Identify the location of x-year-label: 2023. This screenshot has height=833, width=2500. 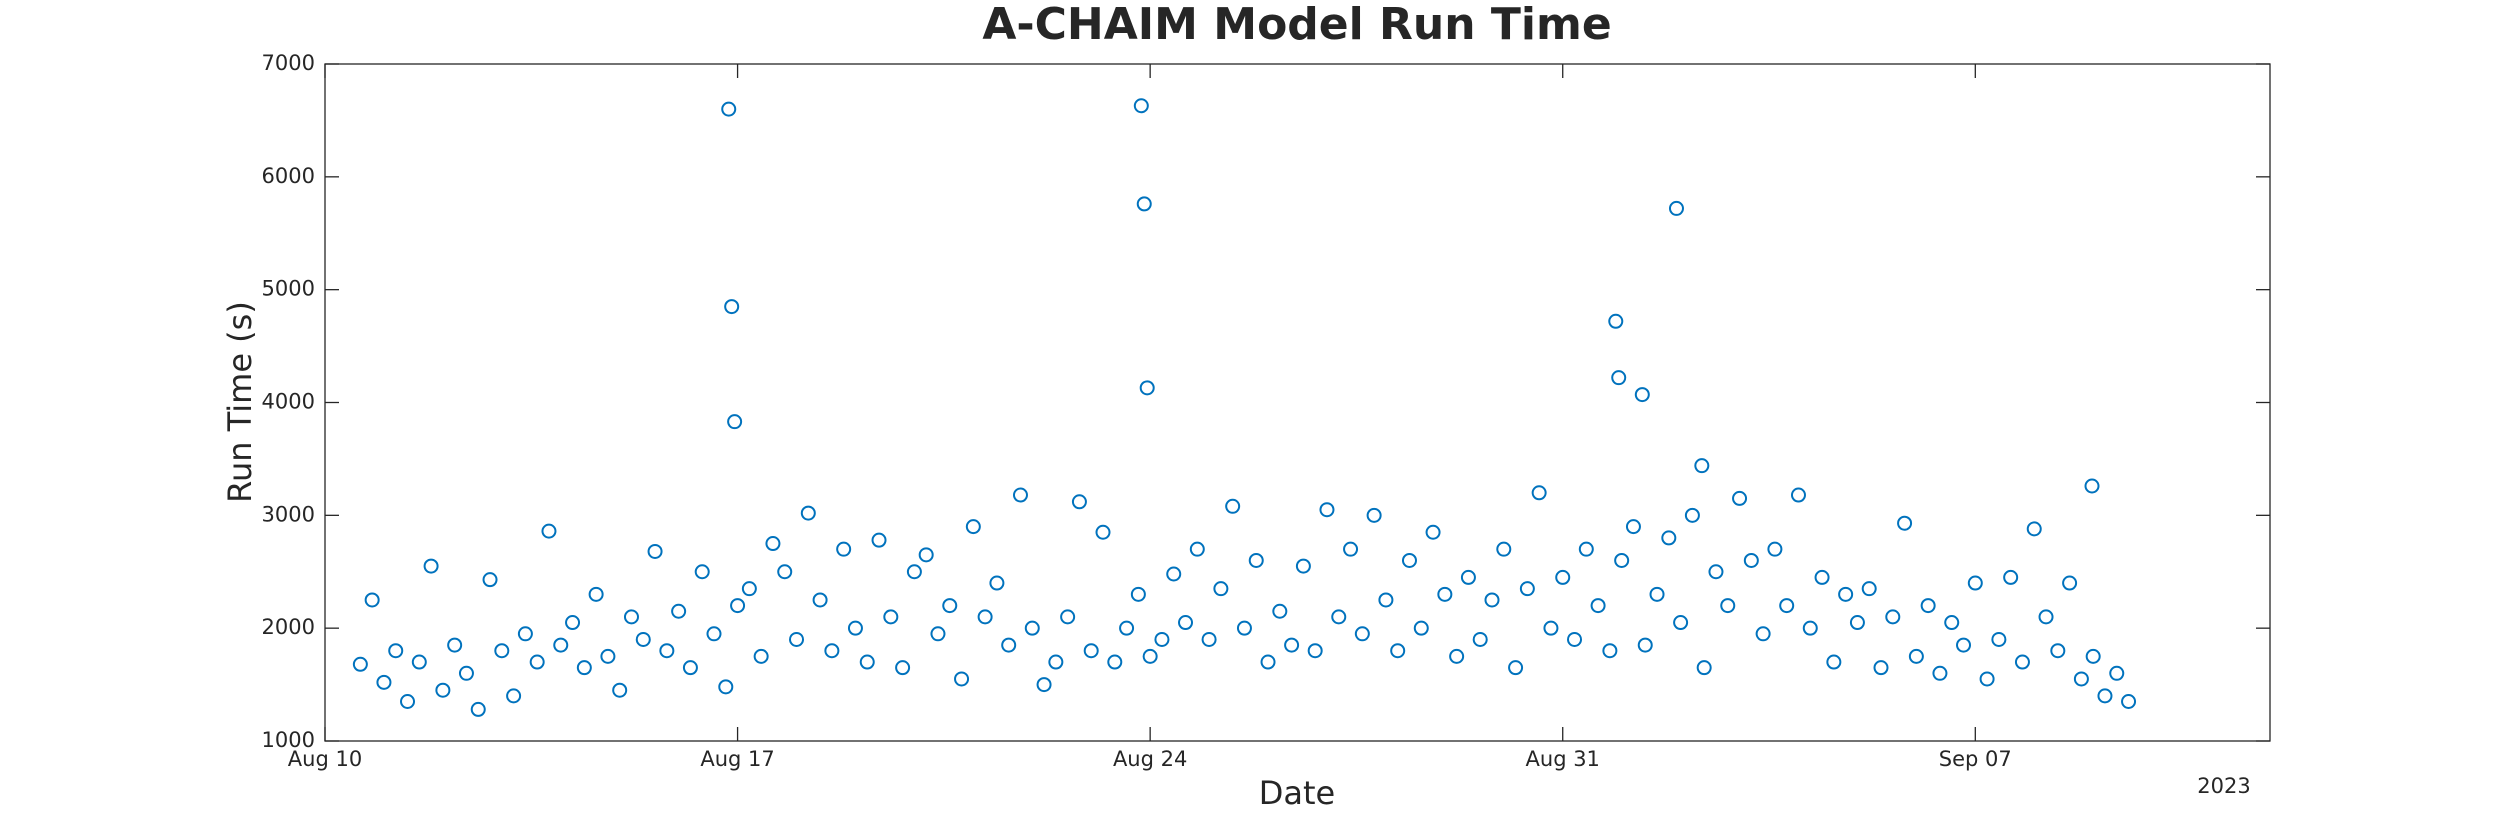
(2223, 786).